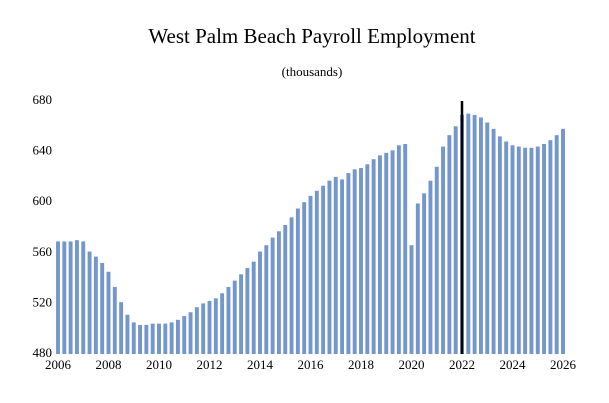  What do you see at coordinates (412, 364) in the screenshot?
I see `x-tick-label: 2020` at bounding box center [412, 364].